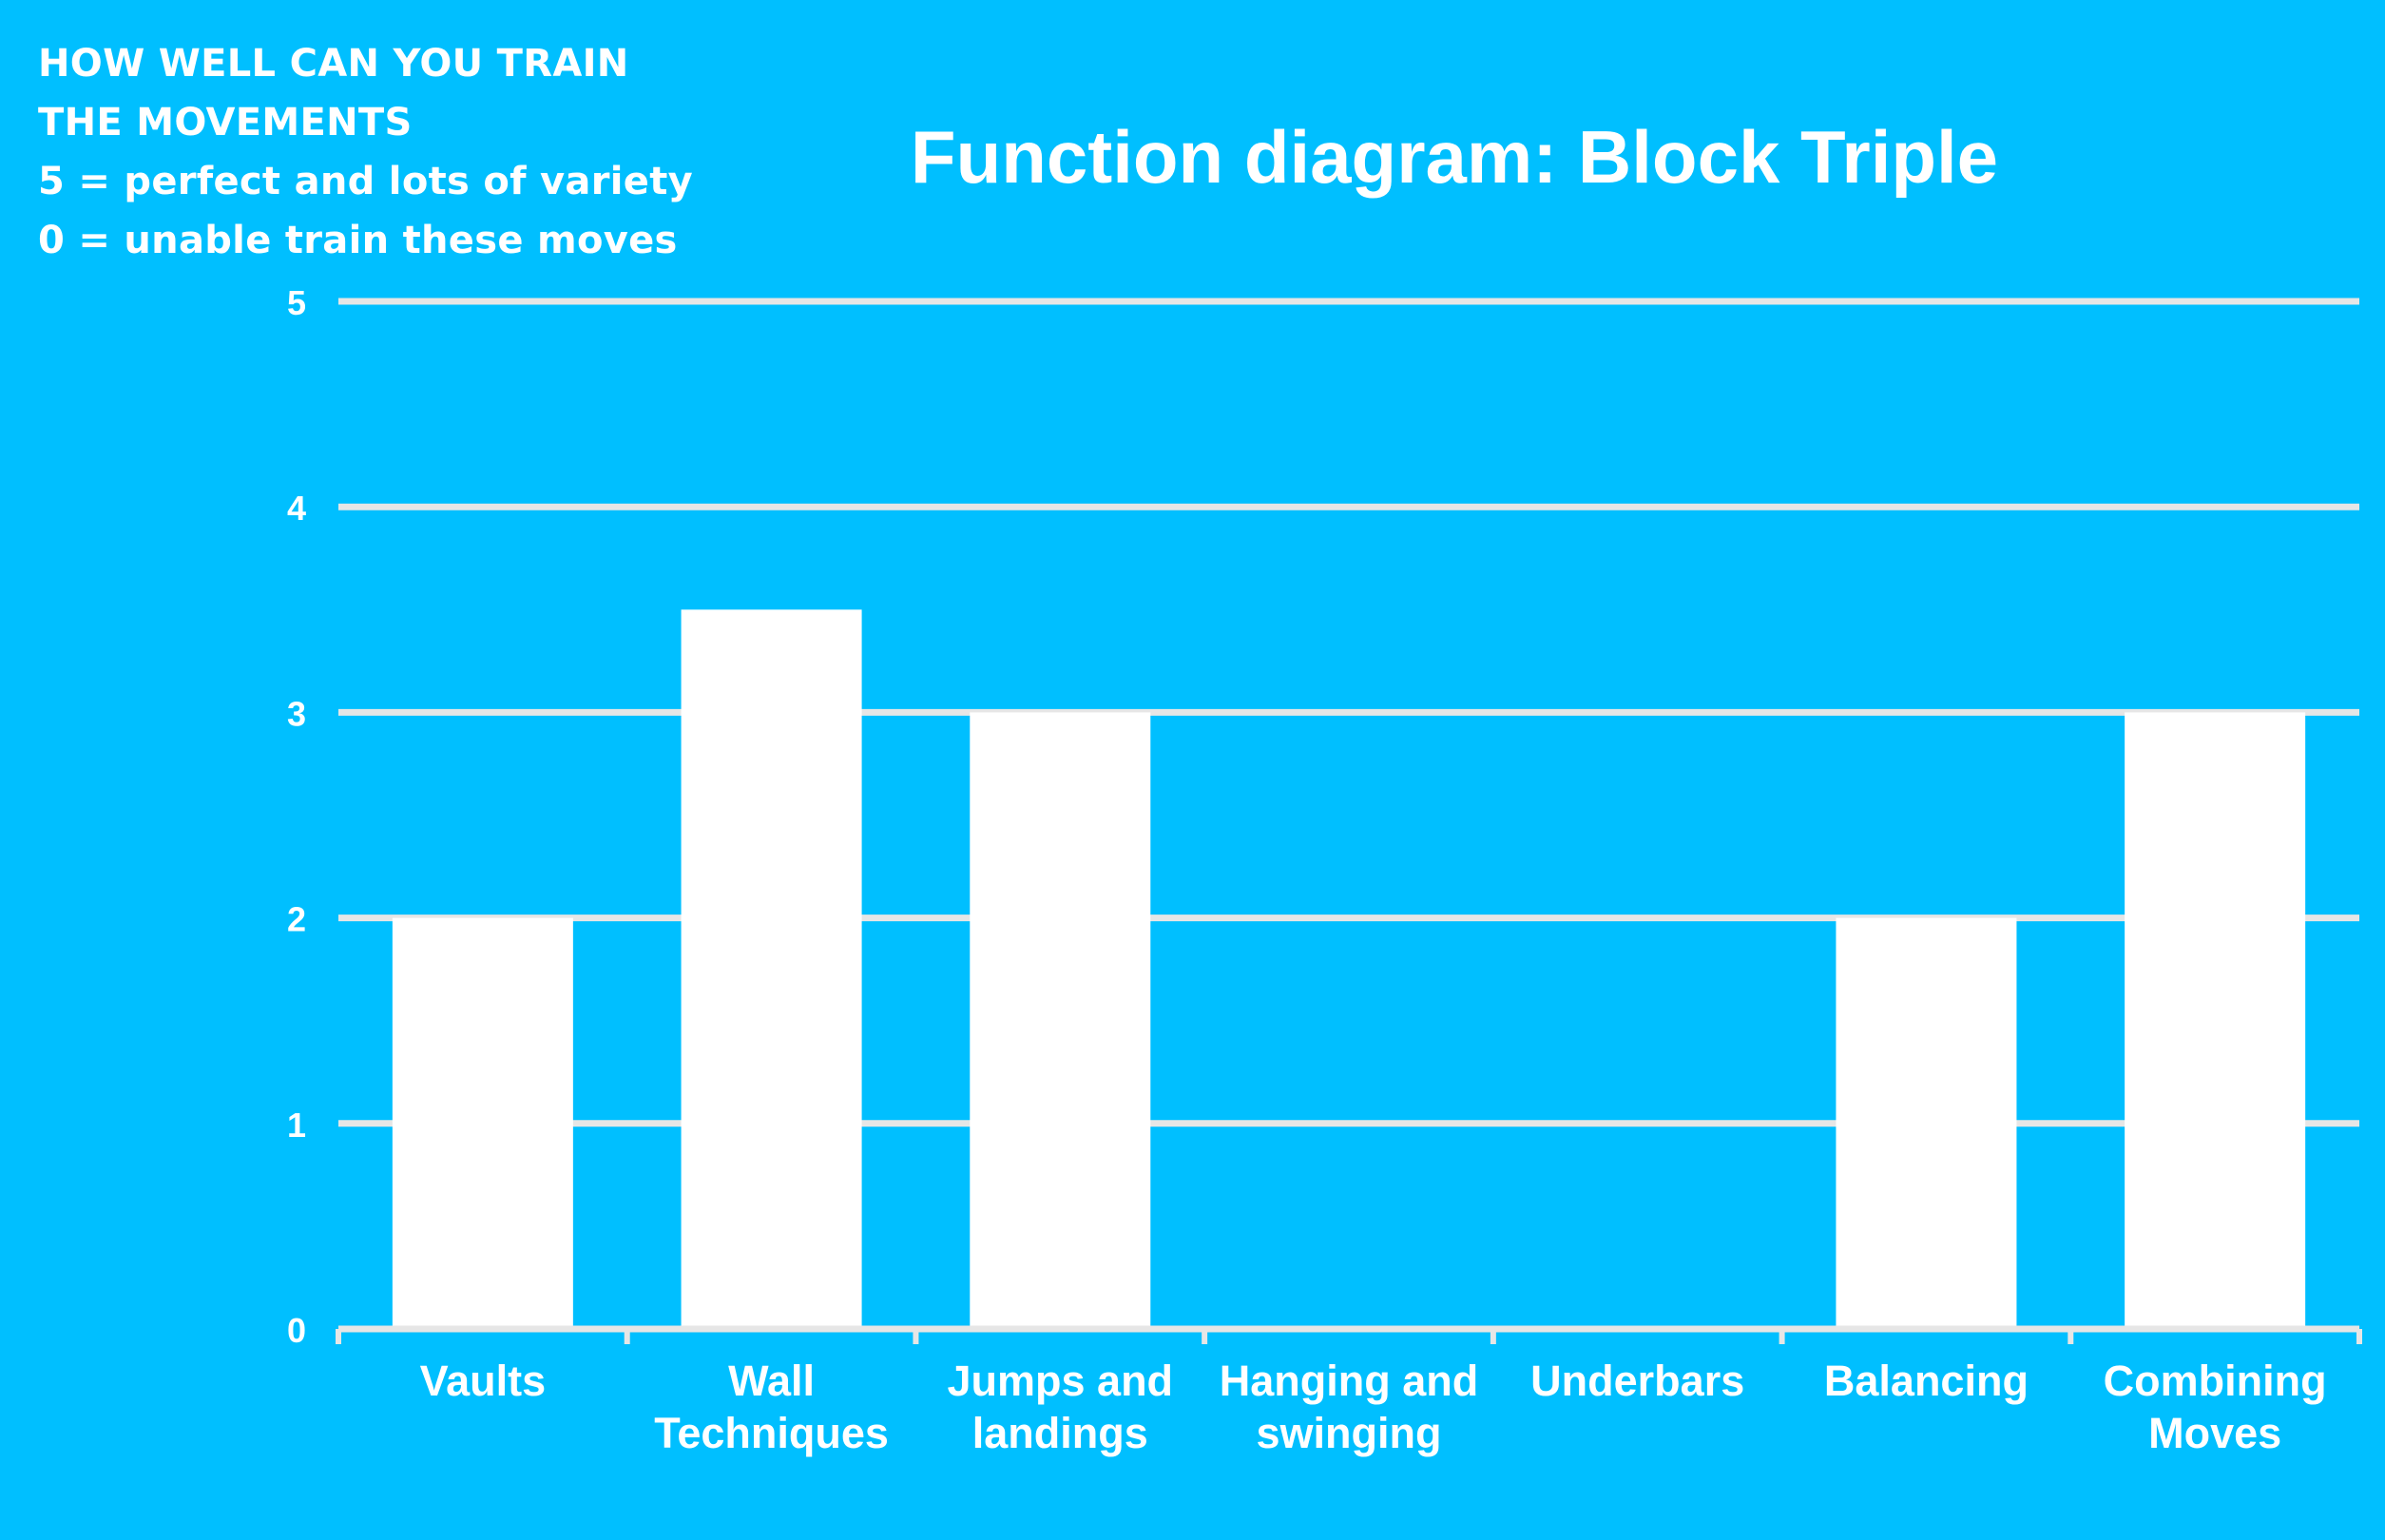 This screenshot has height=1540, width=2385. What do you see at coordinates (297, 713) in the screenshot?
I see `y-tick-label-3: 3` at bounding box center [297, 713].